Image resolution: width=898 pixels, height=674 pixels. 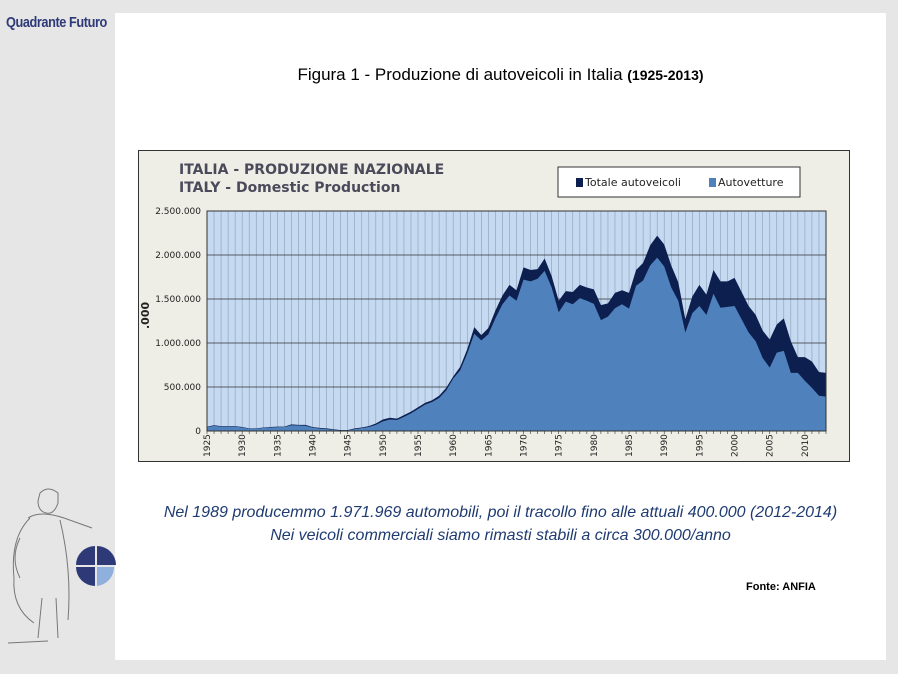 What do you see at coordinates (525, 445) in the screenshot?
I see `x-tick-label: 1970` at bounding box center [525, 445].